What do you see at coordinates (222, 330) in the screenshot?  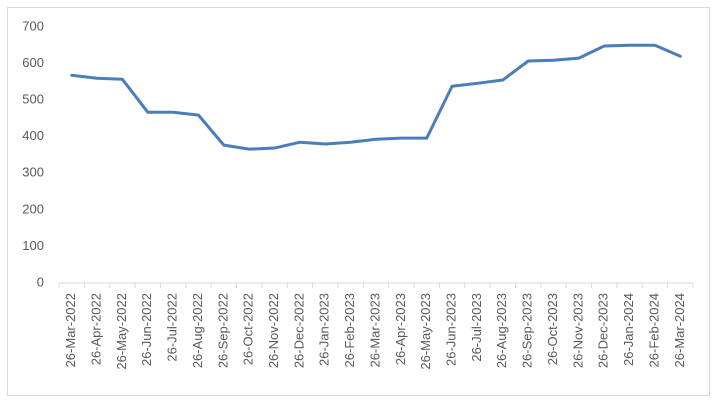 I see `x-tick-label: 26-Sep-2022` at bounding box center [222, 330].